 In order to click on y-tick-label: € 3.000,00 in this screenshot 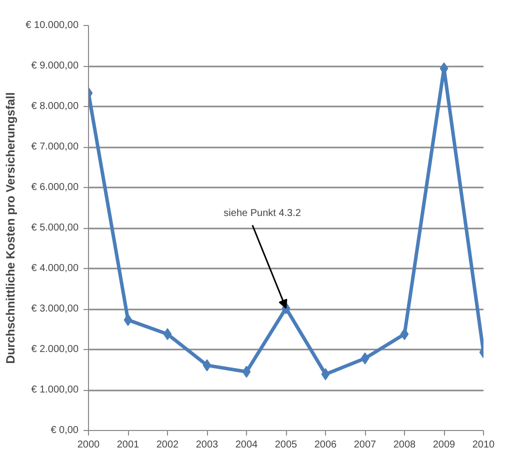, I will do `click(55, 309)`.